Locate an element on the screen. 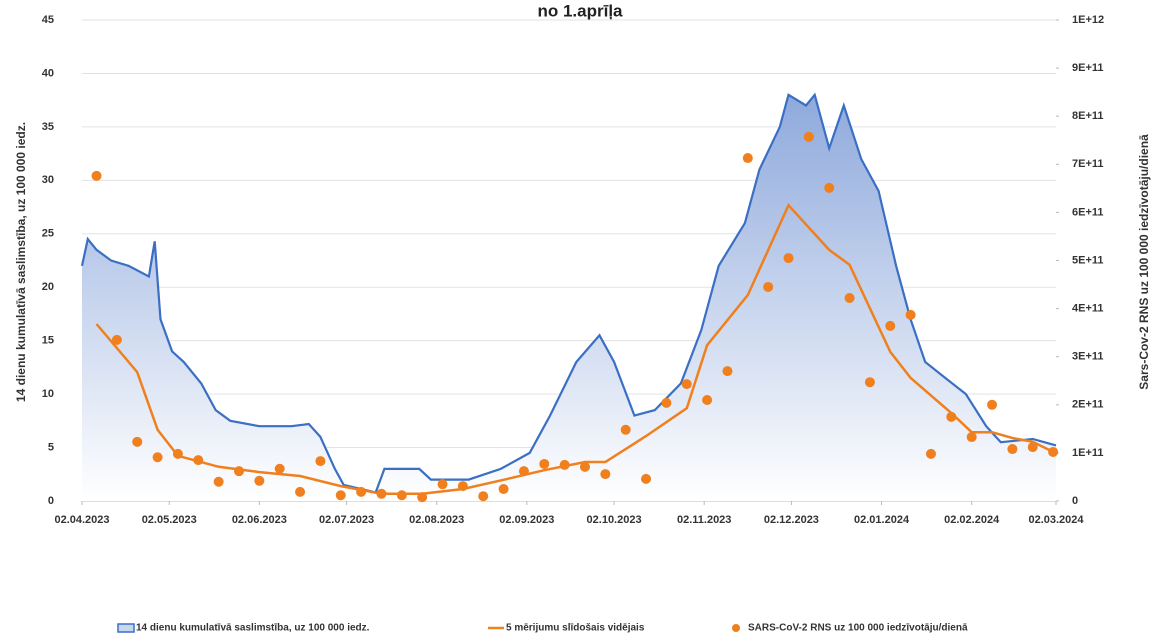 Image resolution: width=1154 pixels, height=642 pixels. x-tick-label: 02.04.2023 is located at coordinates (81, 520).